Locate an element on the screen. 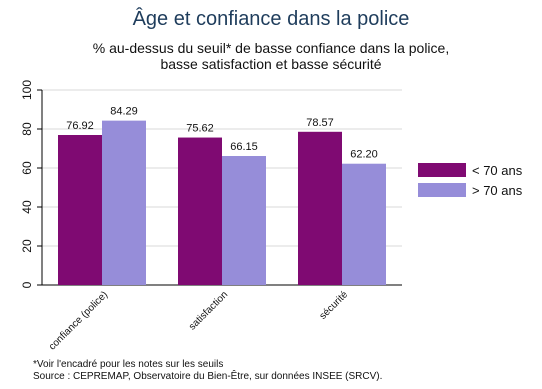 This screenshot has height=389, width=542. value-label-3-series-2: 62.20 is located at coordinates (364, 155).